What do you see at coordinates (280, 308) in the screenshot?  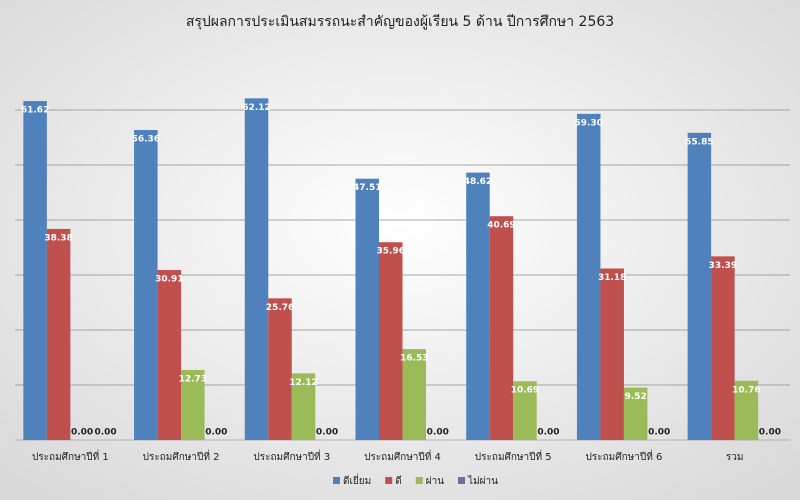 I see `value-label: 25.76` at bounding box center [280, 308].